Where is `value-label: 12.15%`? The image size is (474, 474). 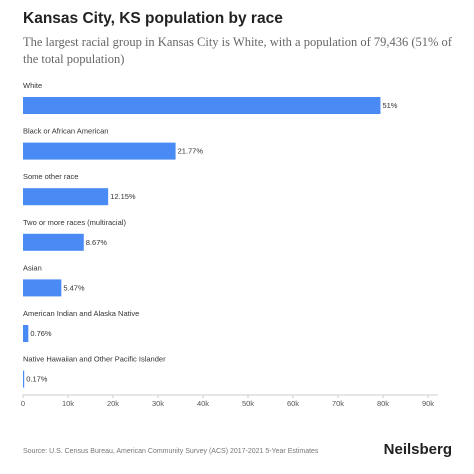
value-label: 12.15% is located at coordinates (123, 196).